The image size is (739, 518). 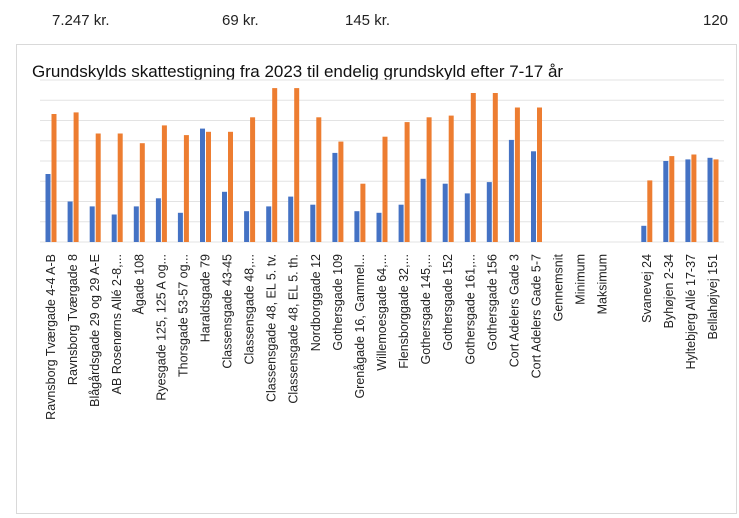 What do you see at coordinates (138, 284) in the screenshot?
I see `category-label: Ågade 108` at bounding box center [138, 284].